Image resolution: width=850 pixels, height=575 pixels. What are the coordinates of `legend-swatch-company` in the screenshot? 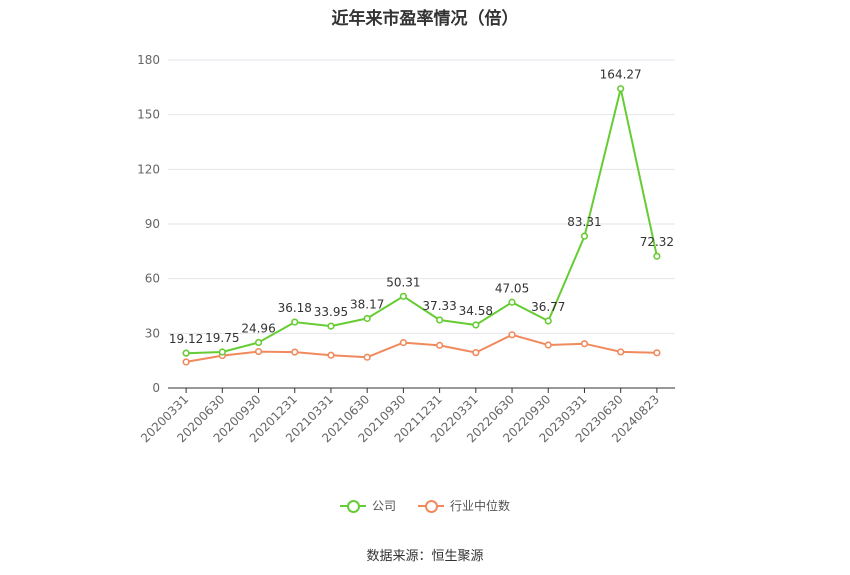 It's located at (352, 506).